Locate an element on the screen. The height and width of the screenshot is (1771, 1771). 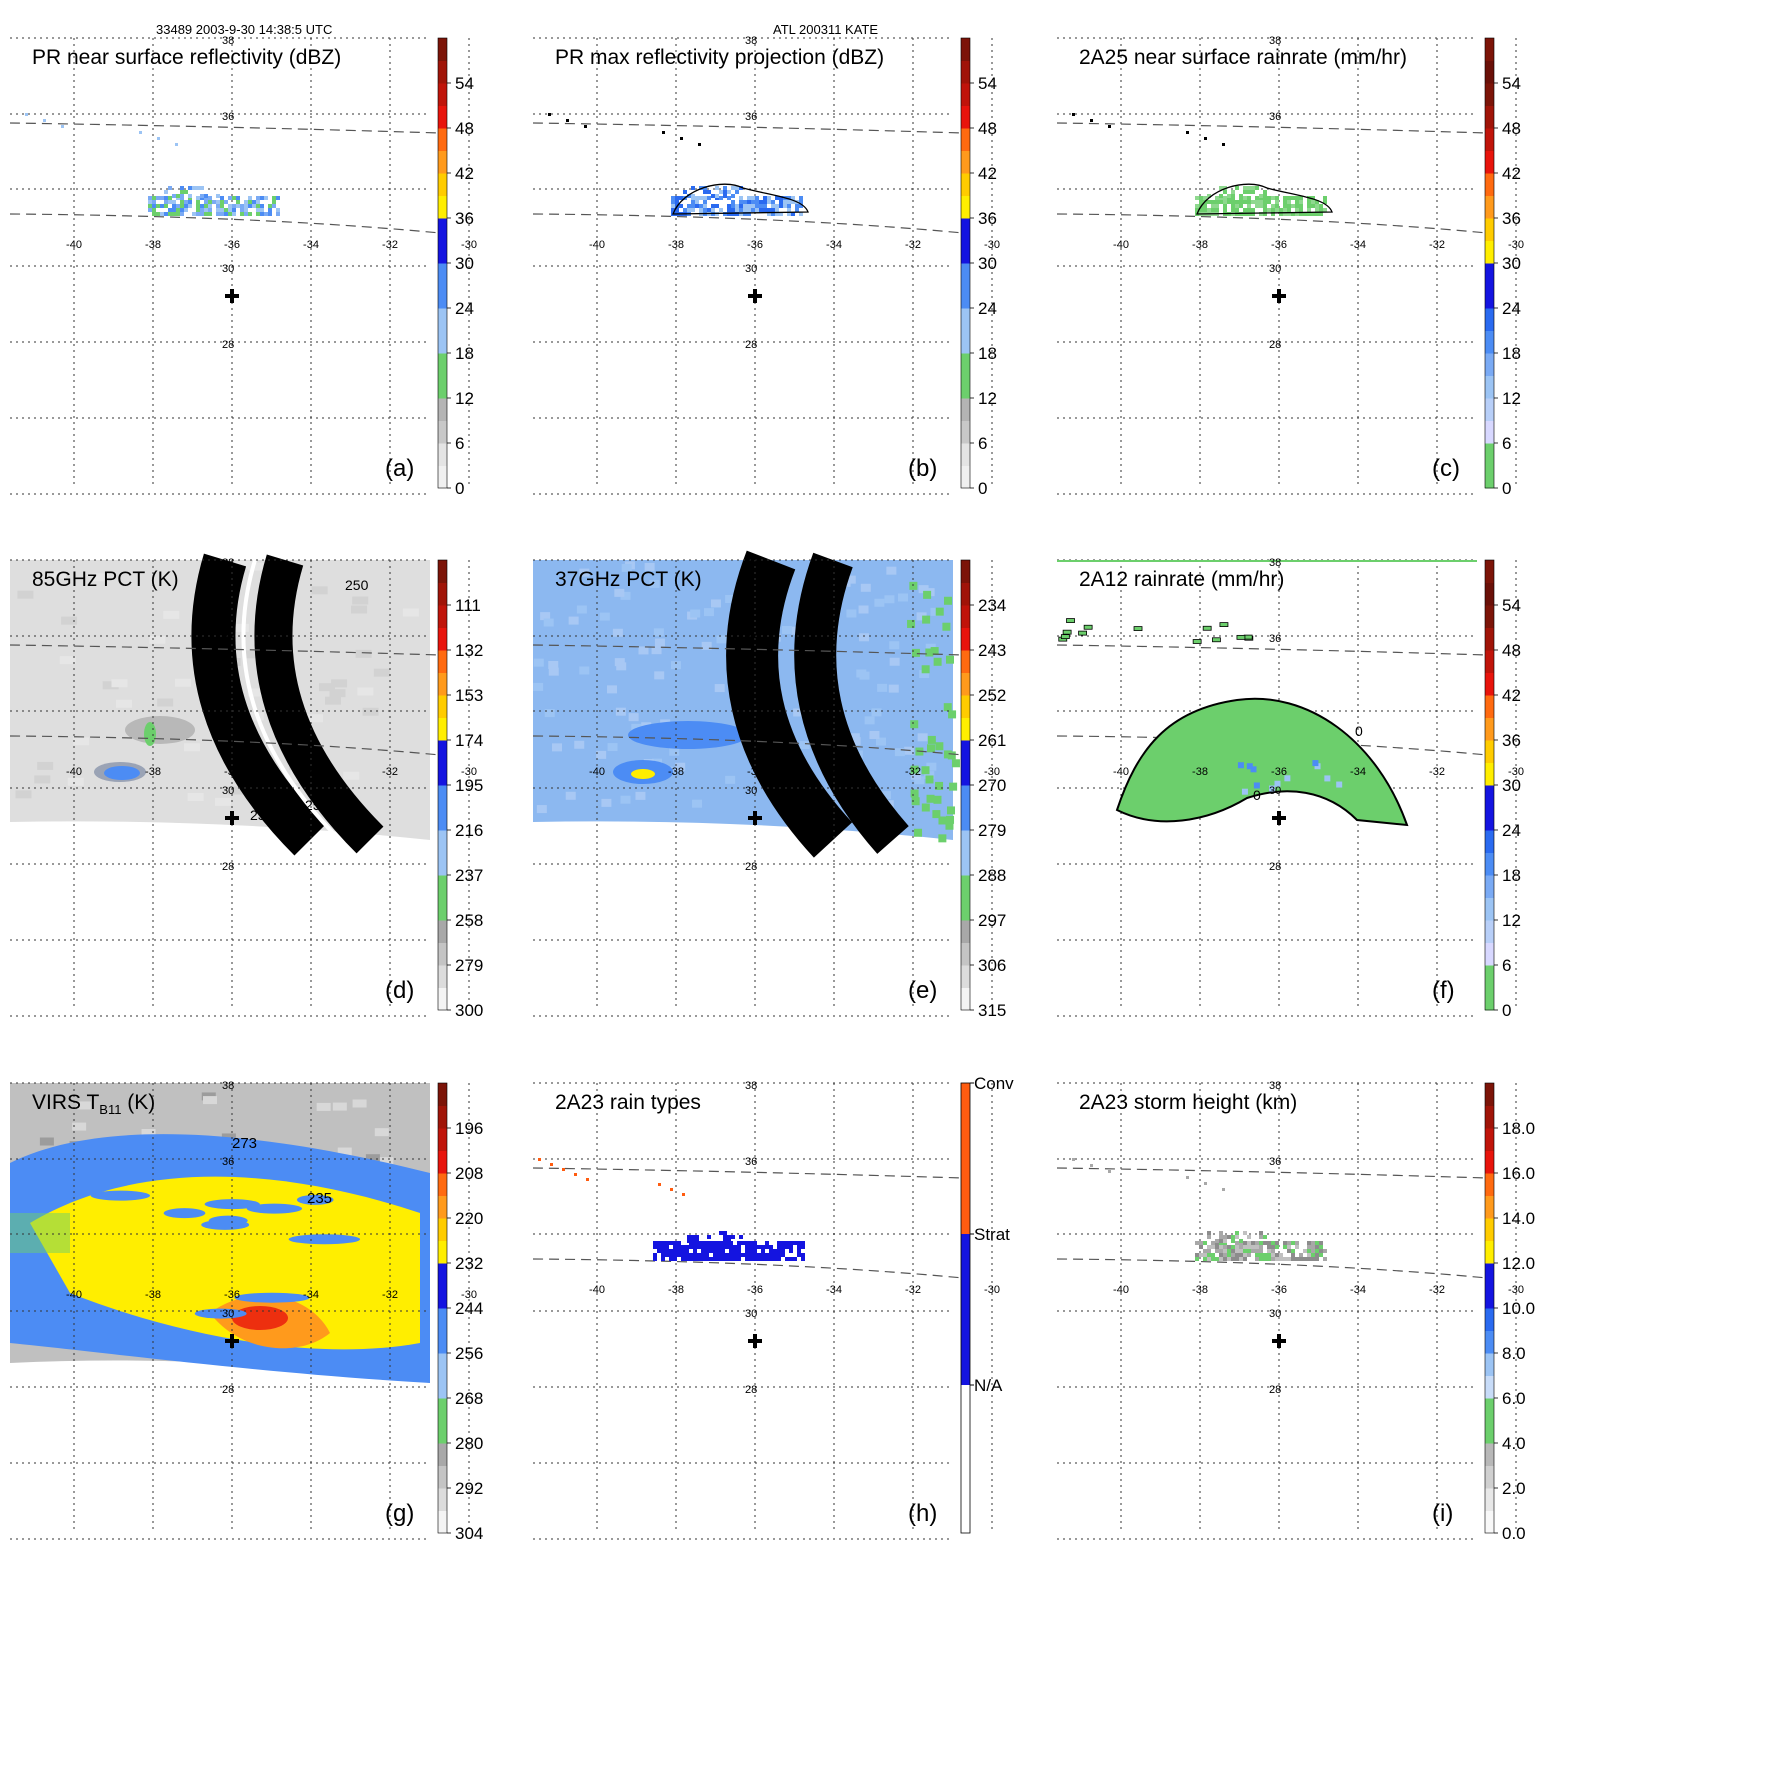
contour-label: 273 is located at coordinates (244, 1143).